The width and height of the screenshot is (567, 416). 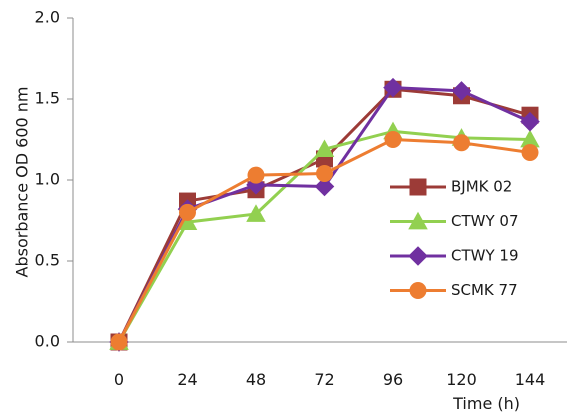 What do you see at coordinates (530, 379) in the screenshot?
I see `x-tick-label: 144` at bounding box center [530, 379].